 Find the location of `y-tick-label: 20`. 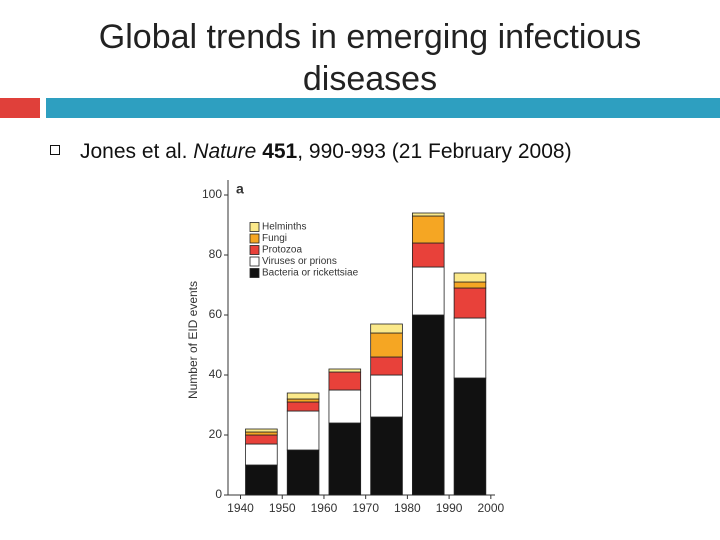

y-tick-label: 20 is located at coordinates (216, 434).